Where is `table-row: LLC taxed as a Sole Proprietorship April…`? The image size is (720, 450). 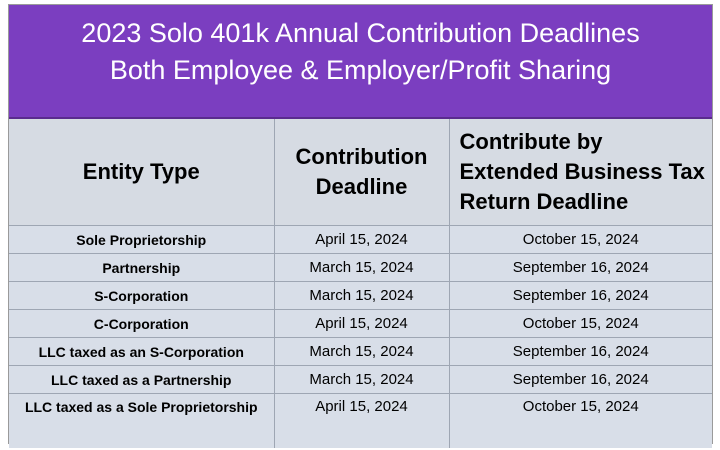
table-row: LLC taxed as a Sole Proprietorship April… is located at coordinates (360, 420).